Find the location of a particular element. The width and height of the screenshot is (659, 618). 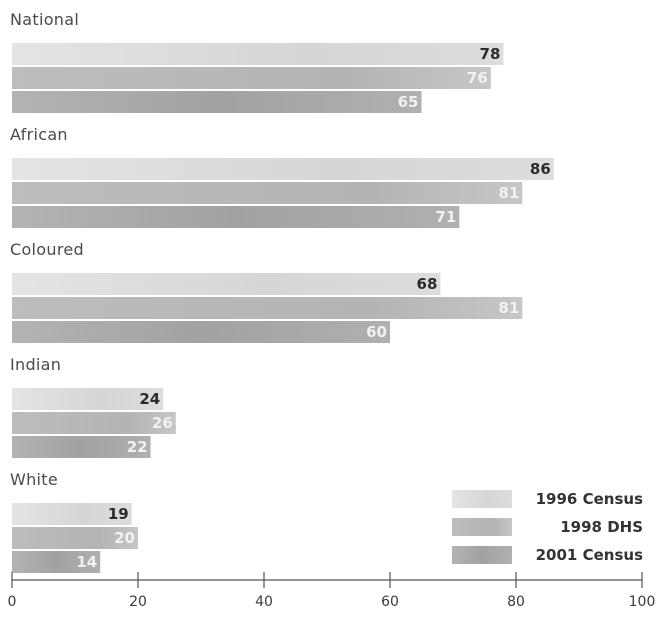

category-label-african: African is located at coordinates (39, 134).